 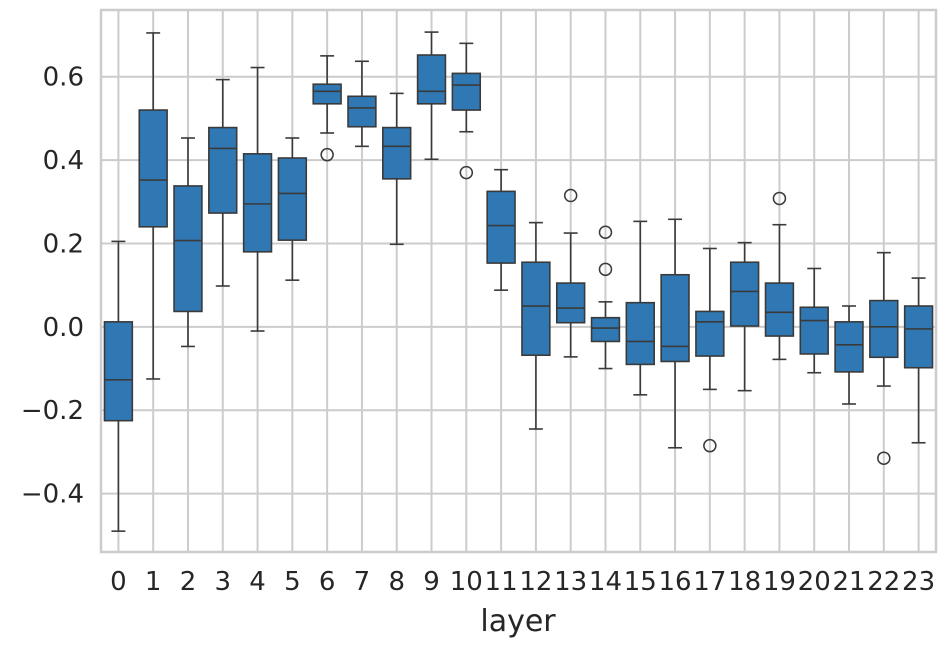 What do you see at coordinates (153, 582) in the screenshot?
I see `x-tick-label: 1` at bounding box center [153, 582].